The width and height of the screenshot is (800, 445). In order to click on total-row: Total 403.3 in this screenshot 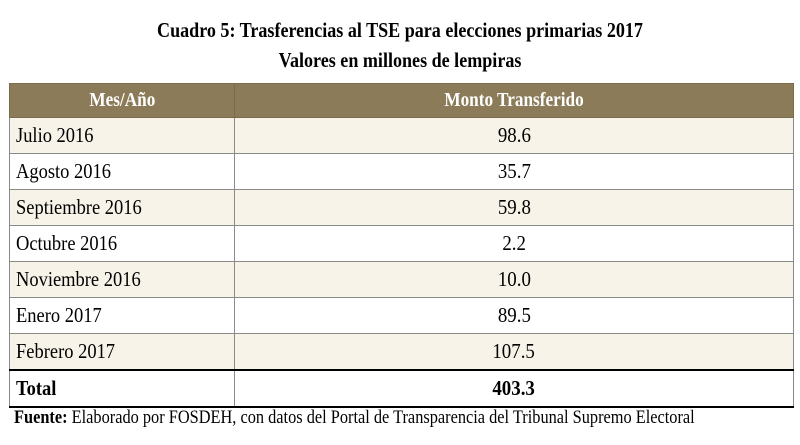, I will do `click(401, 388)`.